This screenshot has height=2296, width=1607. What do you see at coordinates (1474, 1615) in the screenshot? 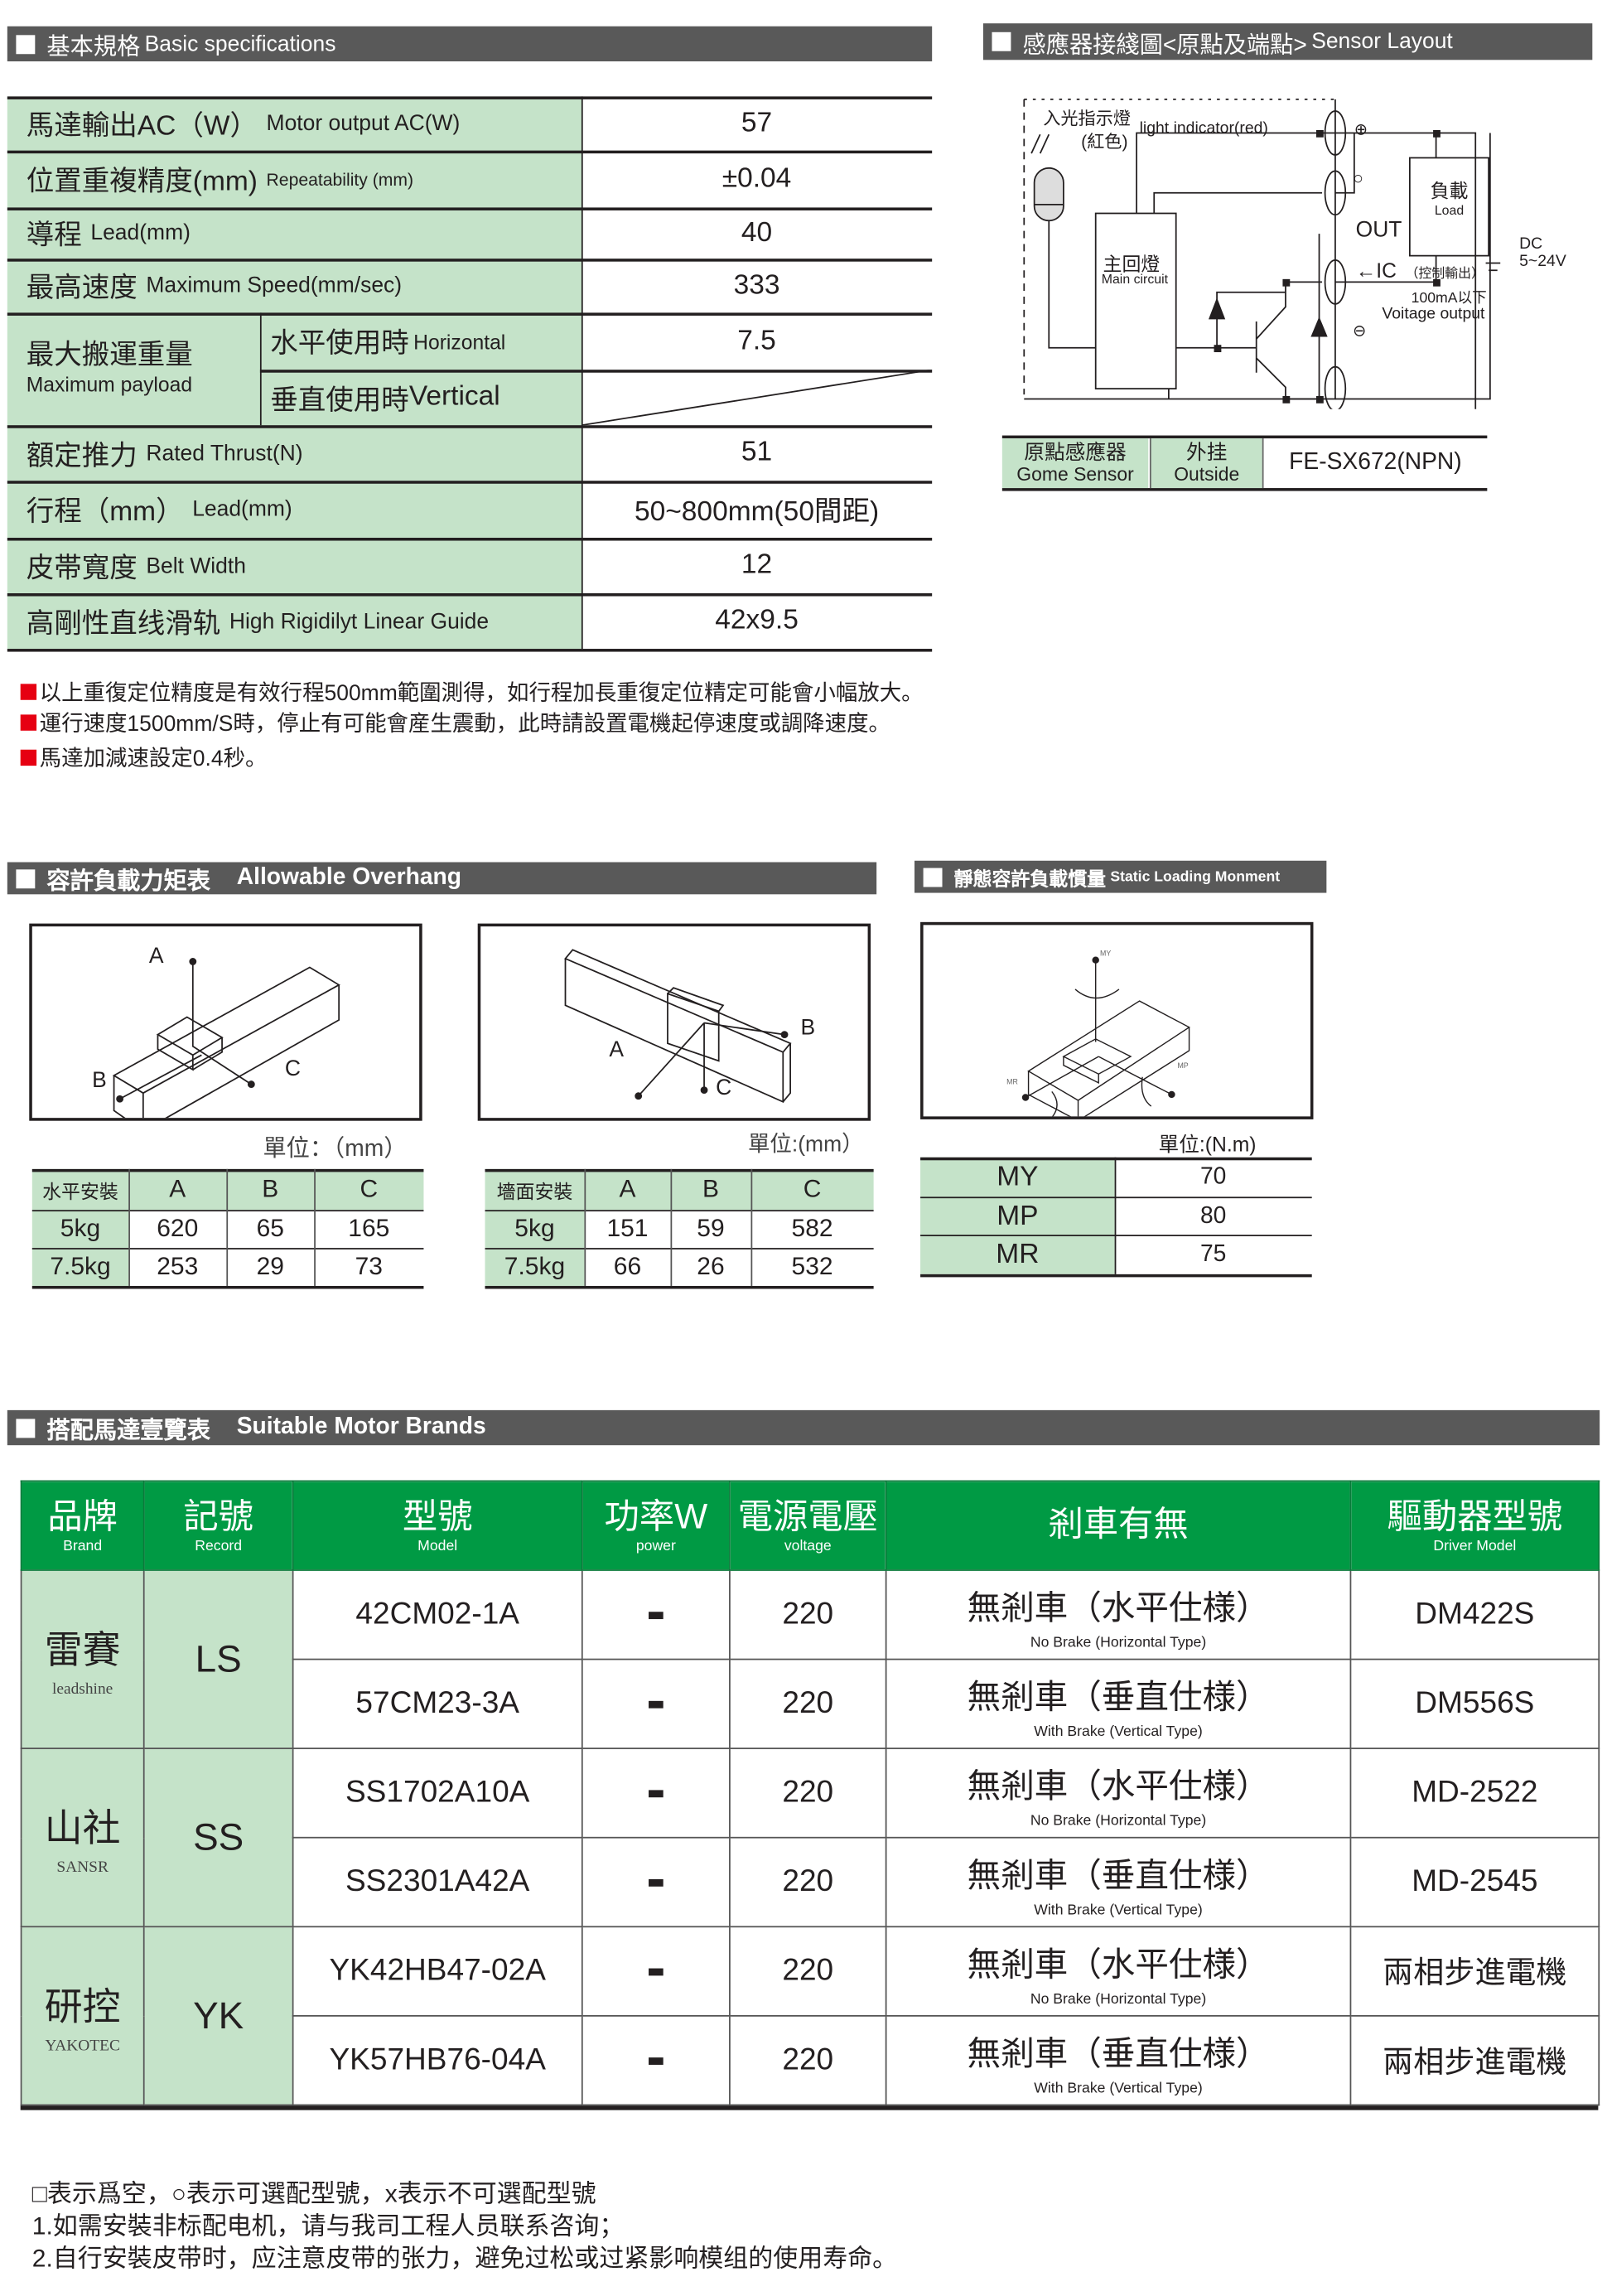
I see `driver-cell: DM422S` at bounding box center [1474, 1615].